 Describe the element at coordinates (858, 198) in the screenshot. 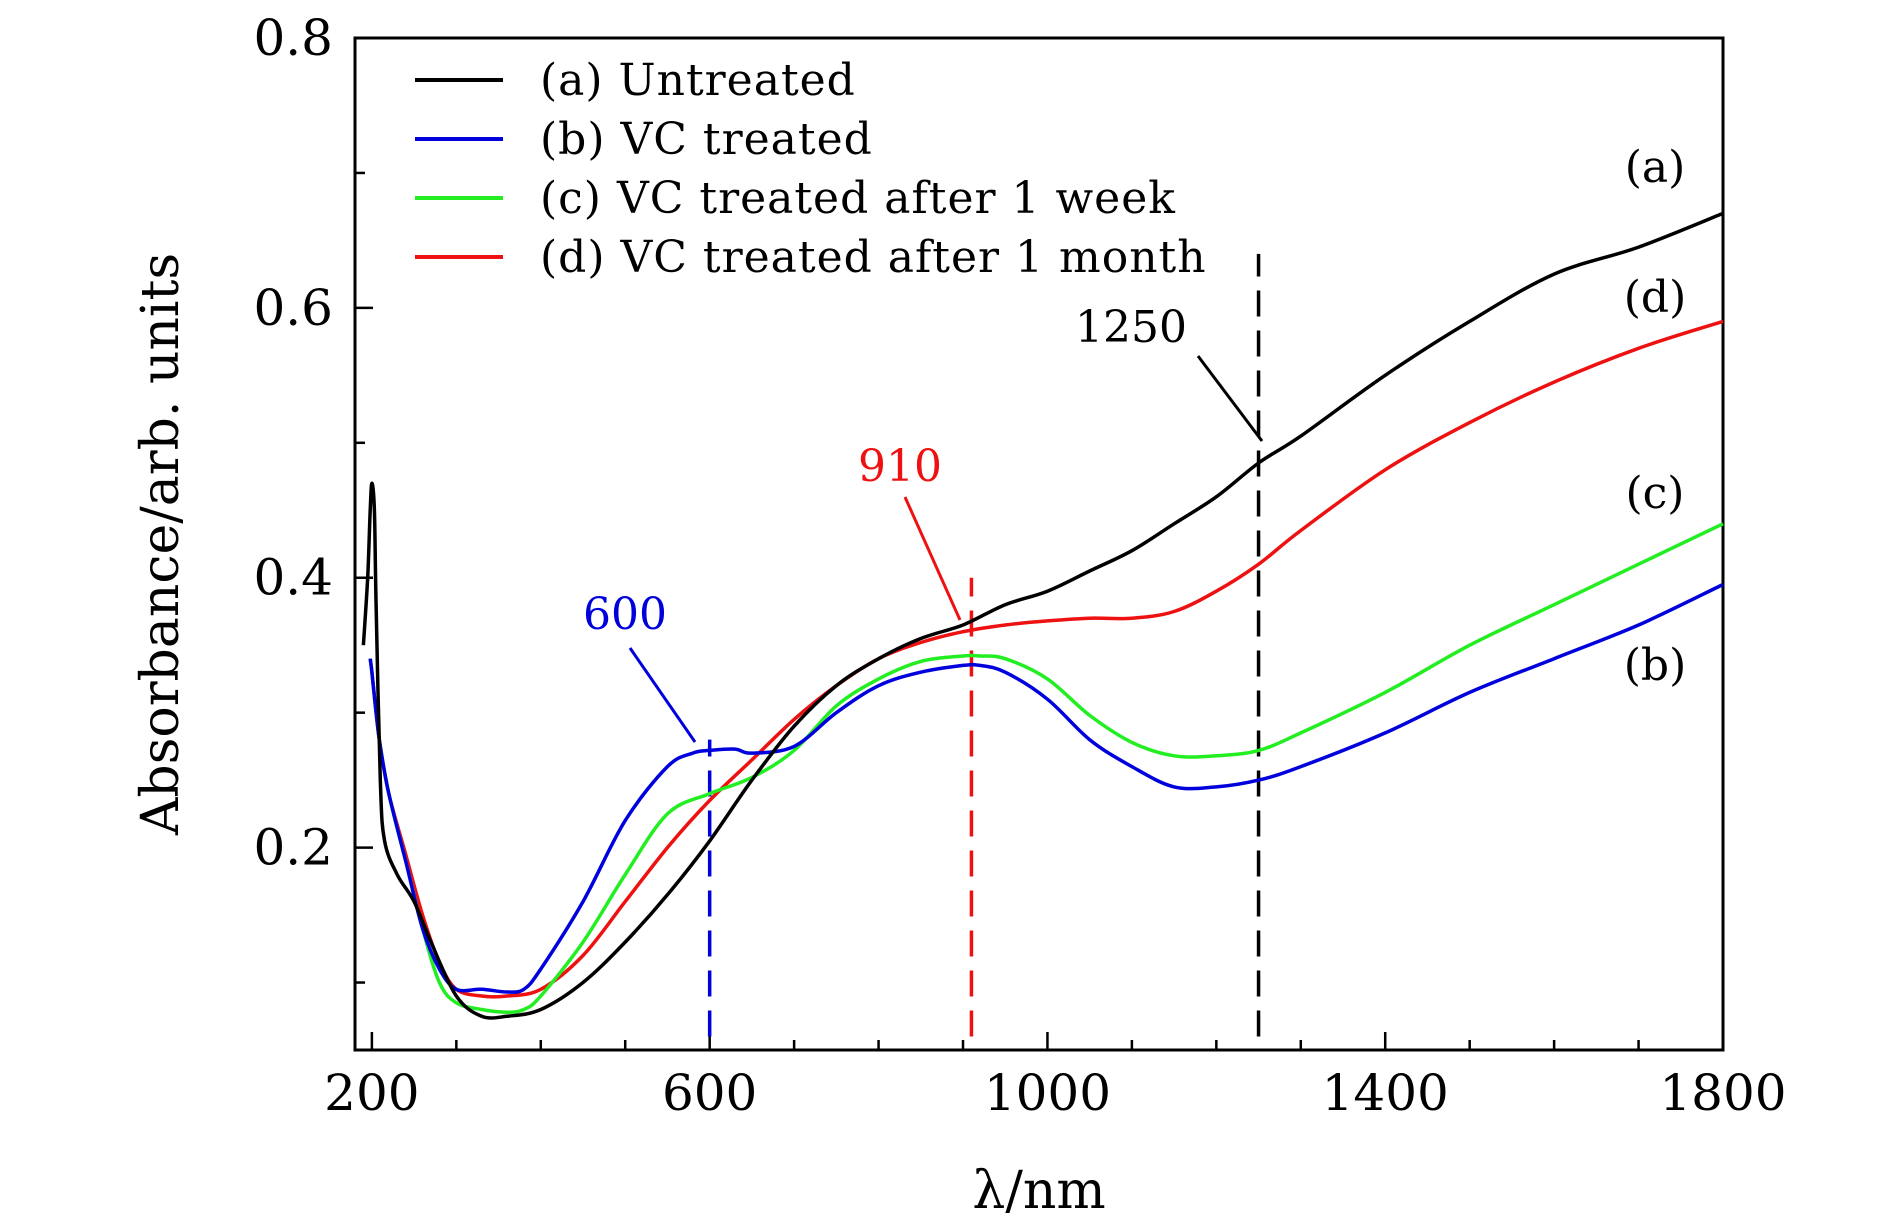

I see `legend-label-c: (c) VC treated after 1 week` at that location.